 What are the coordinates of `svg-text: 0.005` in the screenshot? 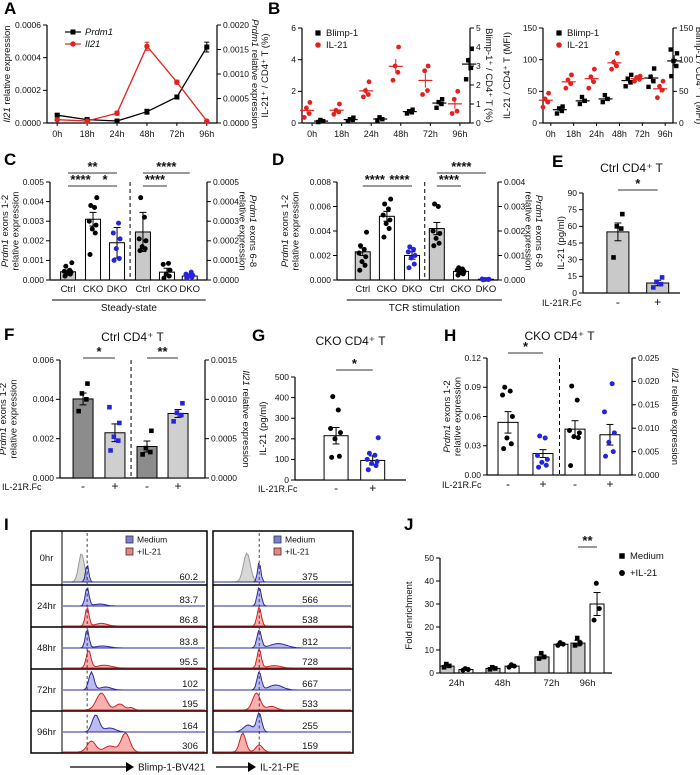 It's located at (649, 451).